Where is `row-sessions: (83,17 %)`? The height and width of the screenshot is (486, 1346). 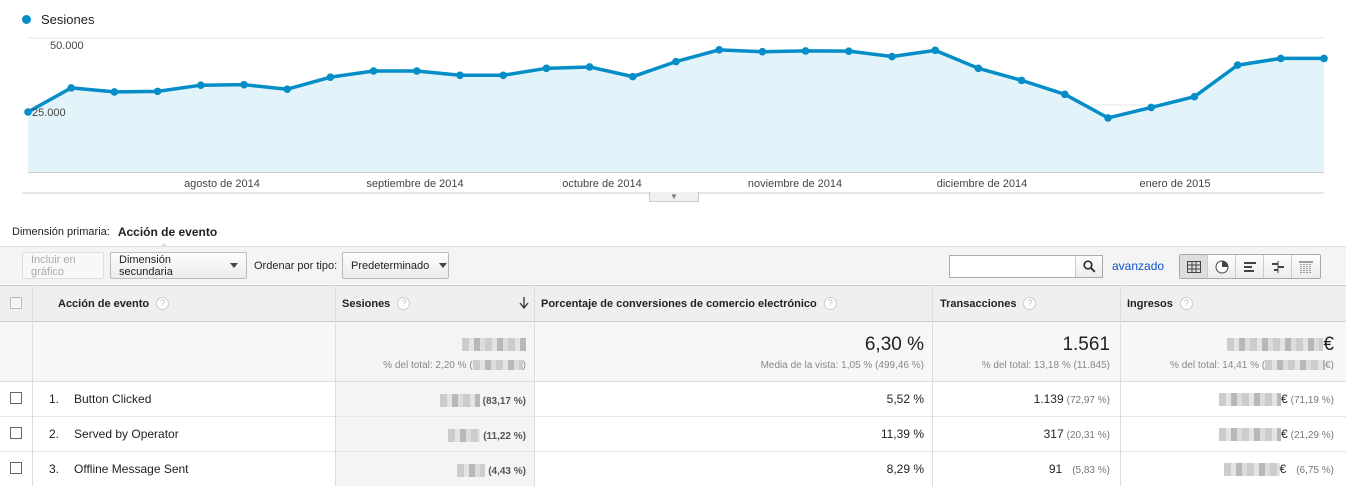
row-sessions: (83,17 %) is located at coordinates (482, 400).